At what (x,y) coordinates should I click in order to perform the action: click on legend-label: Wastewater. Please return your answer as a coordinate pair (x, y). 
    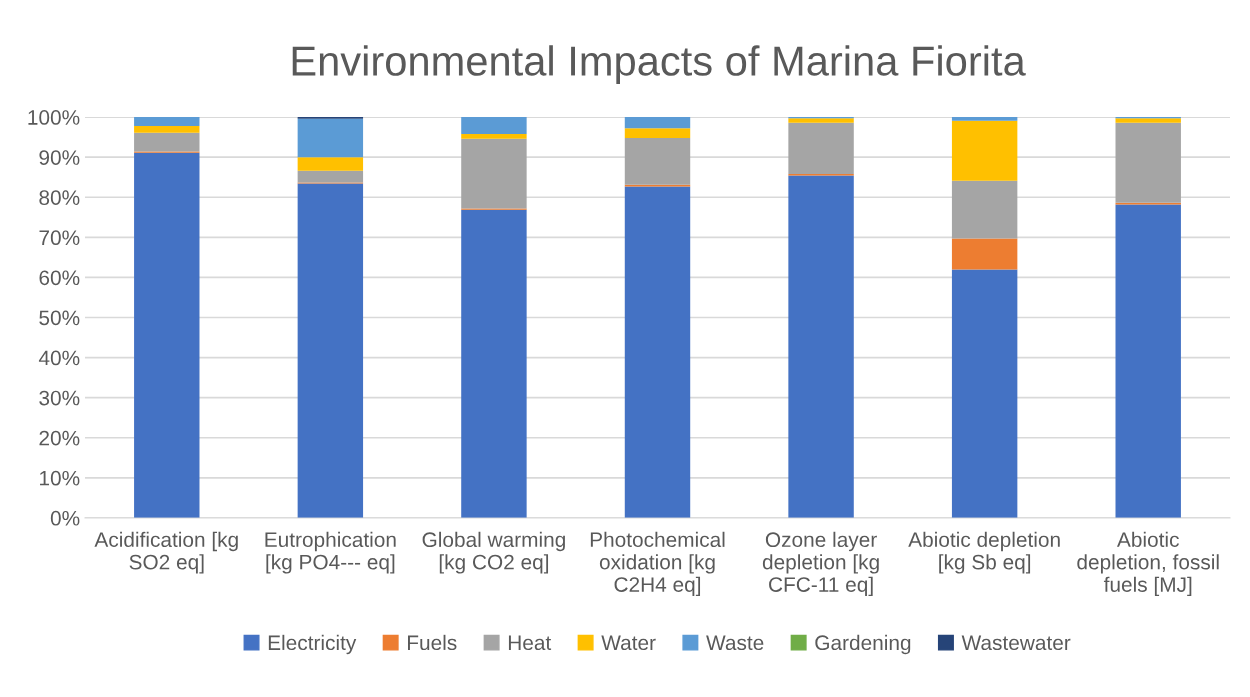
    Looking at the image, I should click on (1016, 643).